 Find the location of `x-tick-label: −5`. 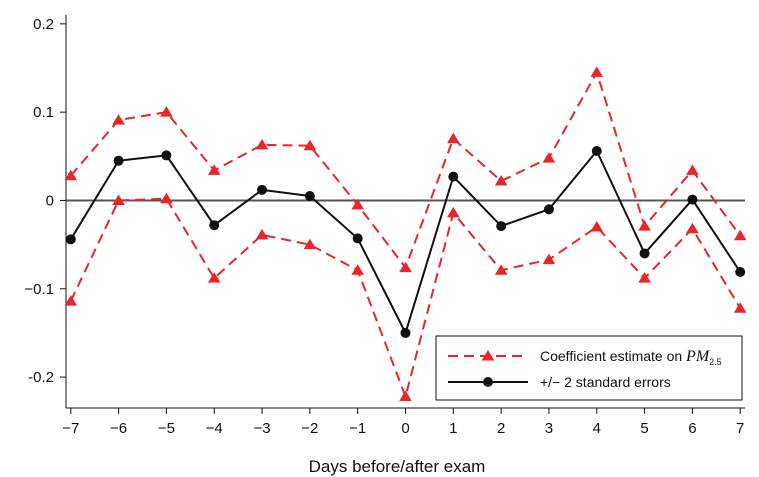

x-tick-label: −5 is located at coordinates (166, 428).